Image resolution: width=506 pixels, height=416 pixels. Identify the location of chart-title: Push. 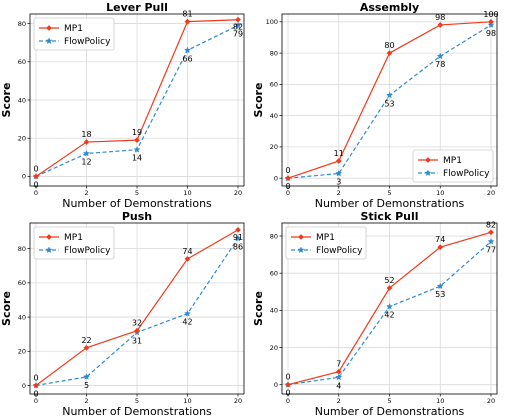
(137, 216).